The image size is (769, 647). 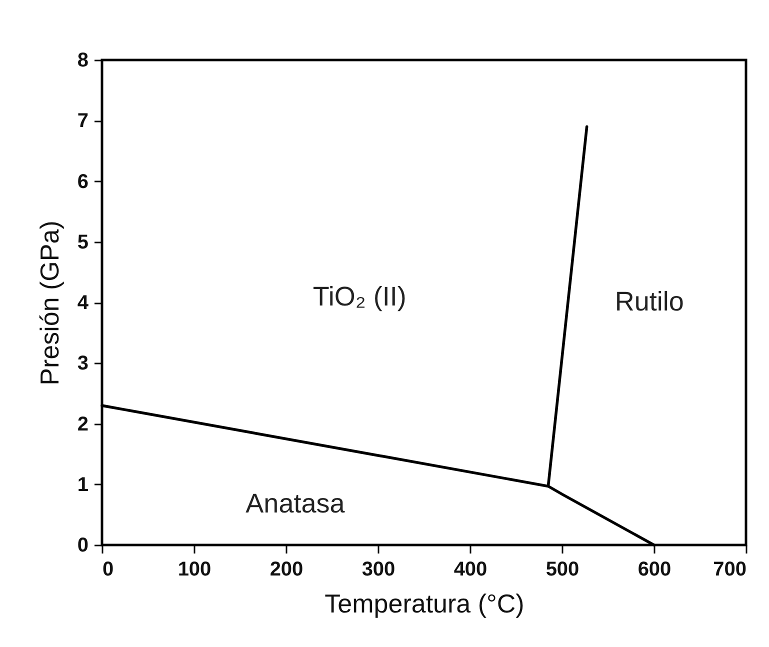 What do you see at coordinates (471, 569) in the screenshot?
I see `x-tick-label: 400` at bounding box center [471, 569].